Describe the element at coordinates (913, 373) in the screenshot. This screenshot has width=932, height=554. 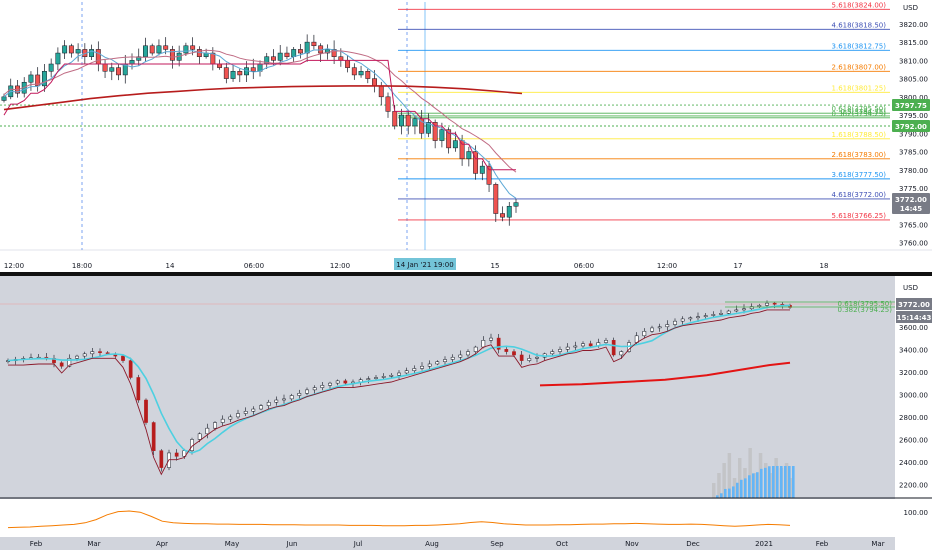
I see `y-tick-label: 3200.00` at that location.